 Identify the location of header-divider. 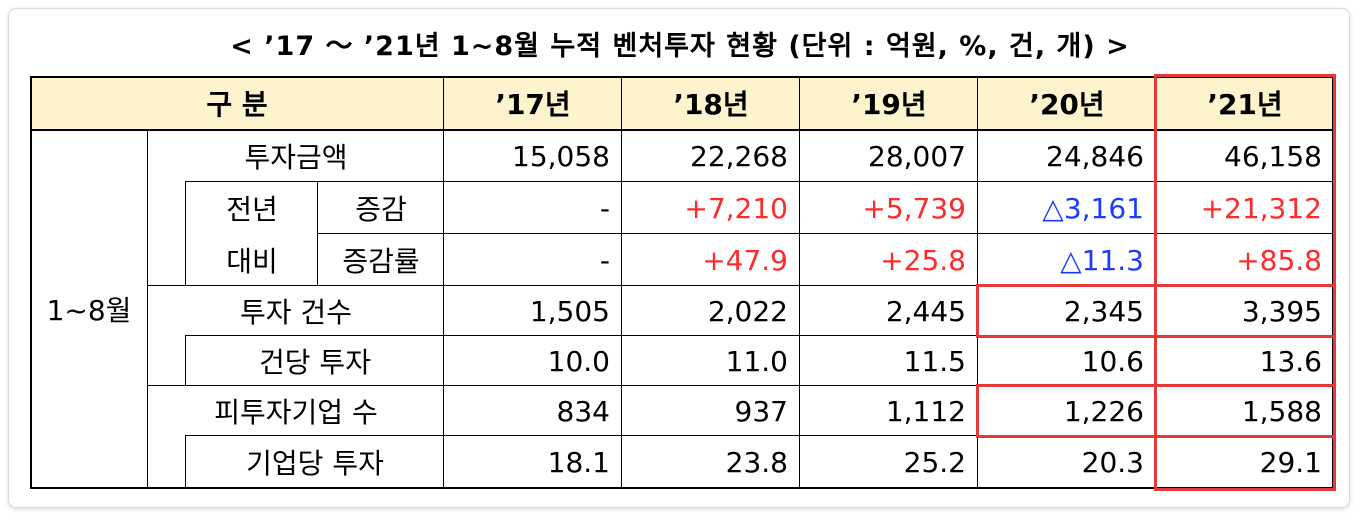
(682, 130).